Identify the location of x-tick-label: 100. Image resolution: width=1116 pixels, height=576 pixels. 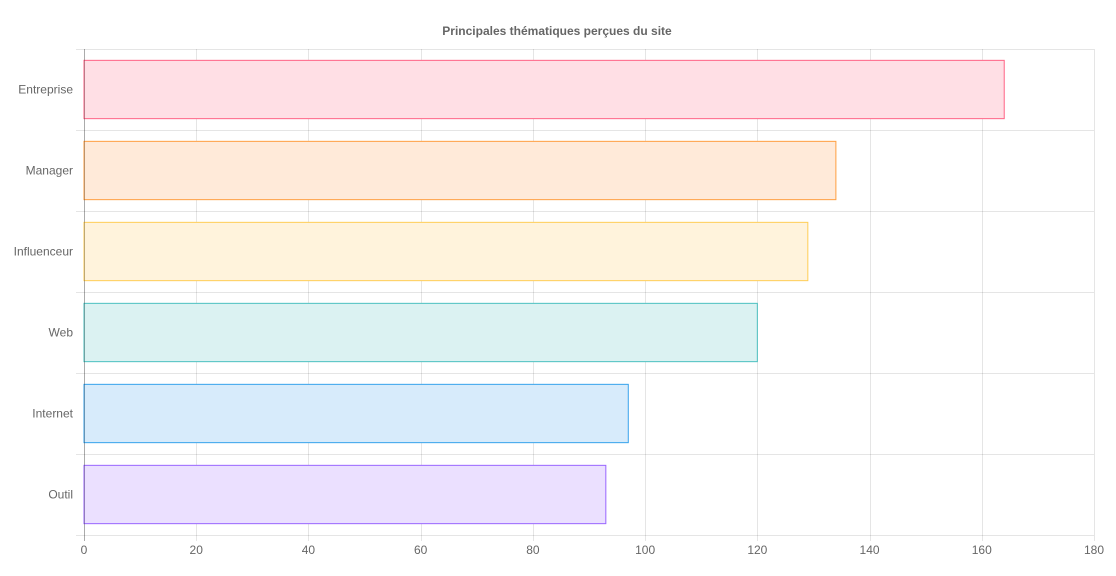
(645, 550).